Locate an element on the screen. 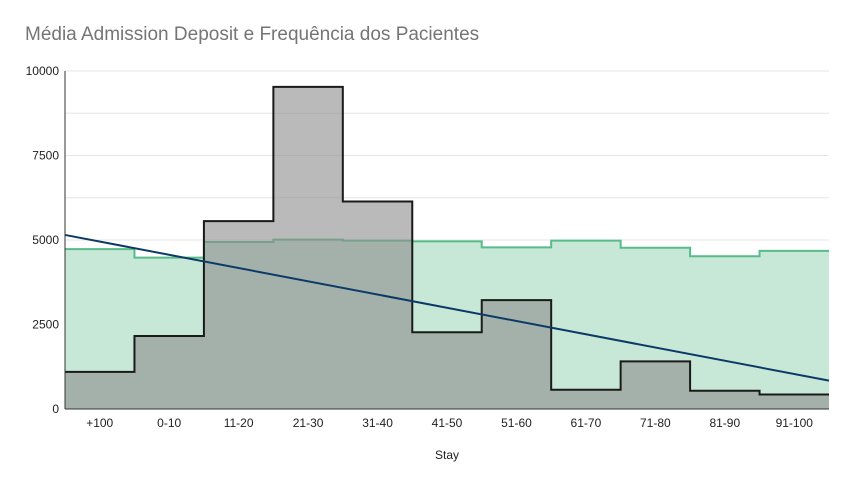 This screenshot has width=854, height=486. x-tick-label: 71-80 is located at coordinates (655, 423).